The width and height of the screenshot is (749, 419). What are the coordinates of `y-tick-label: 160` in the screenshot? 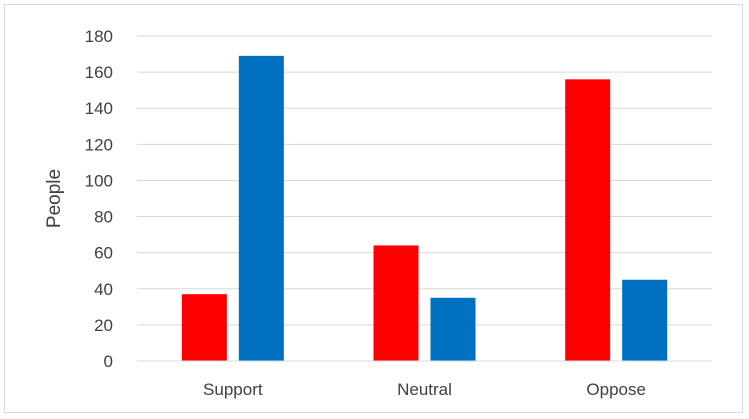 It's located at (99, 72).